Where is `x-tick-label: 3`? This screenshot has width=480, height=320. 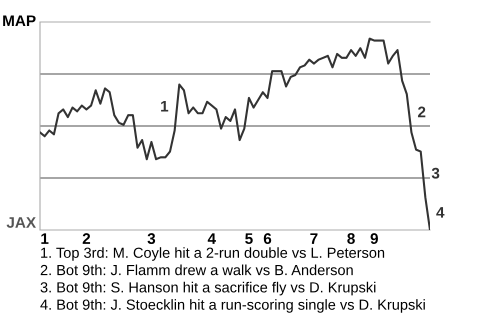
x-tick-label: 3 is located at coordinates (152, 238).